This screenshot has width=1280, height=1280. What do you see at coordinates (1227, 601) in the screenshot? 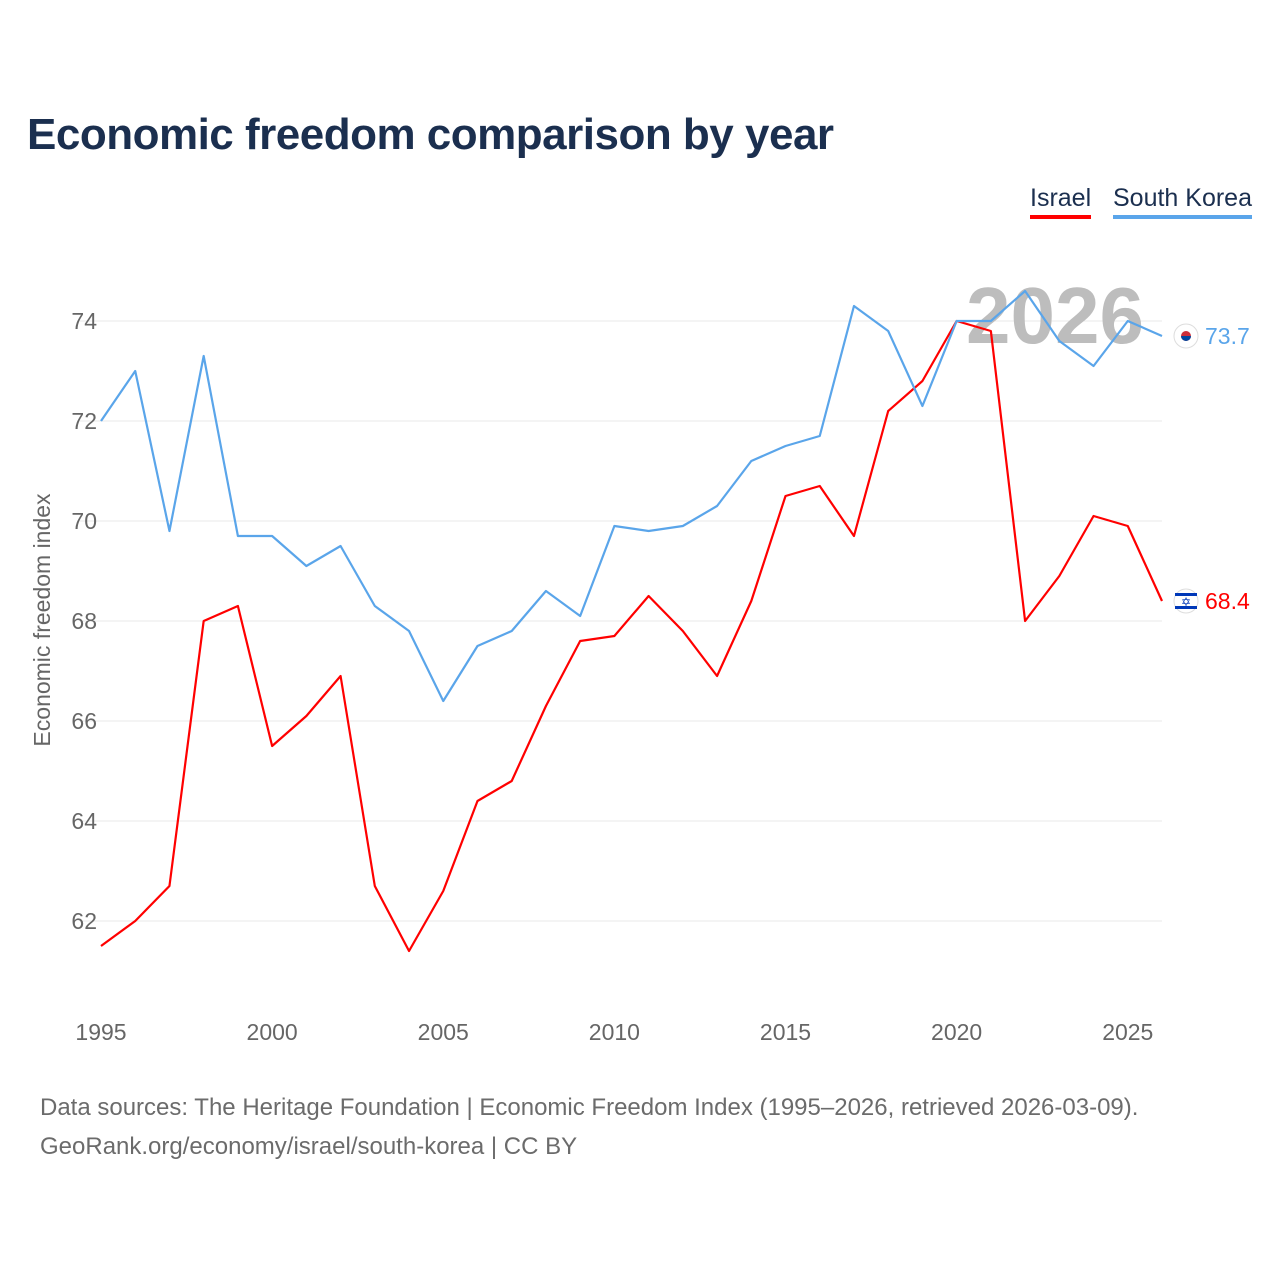
I see `end-value-label: 68.4` at bounding box center [1227, 601].